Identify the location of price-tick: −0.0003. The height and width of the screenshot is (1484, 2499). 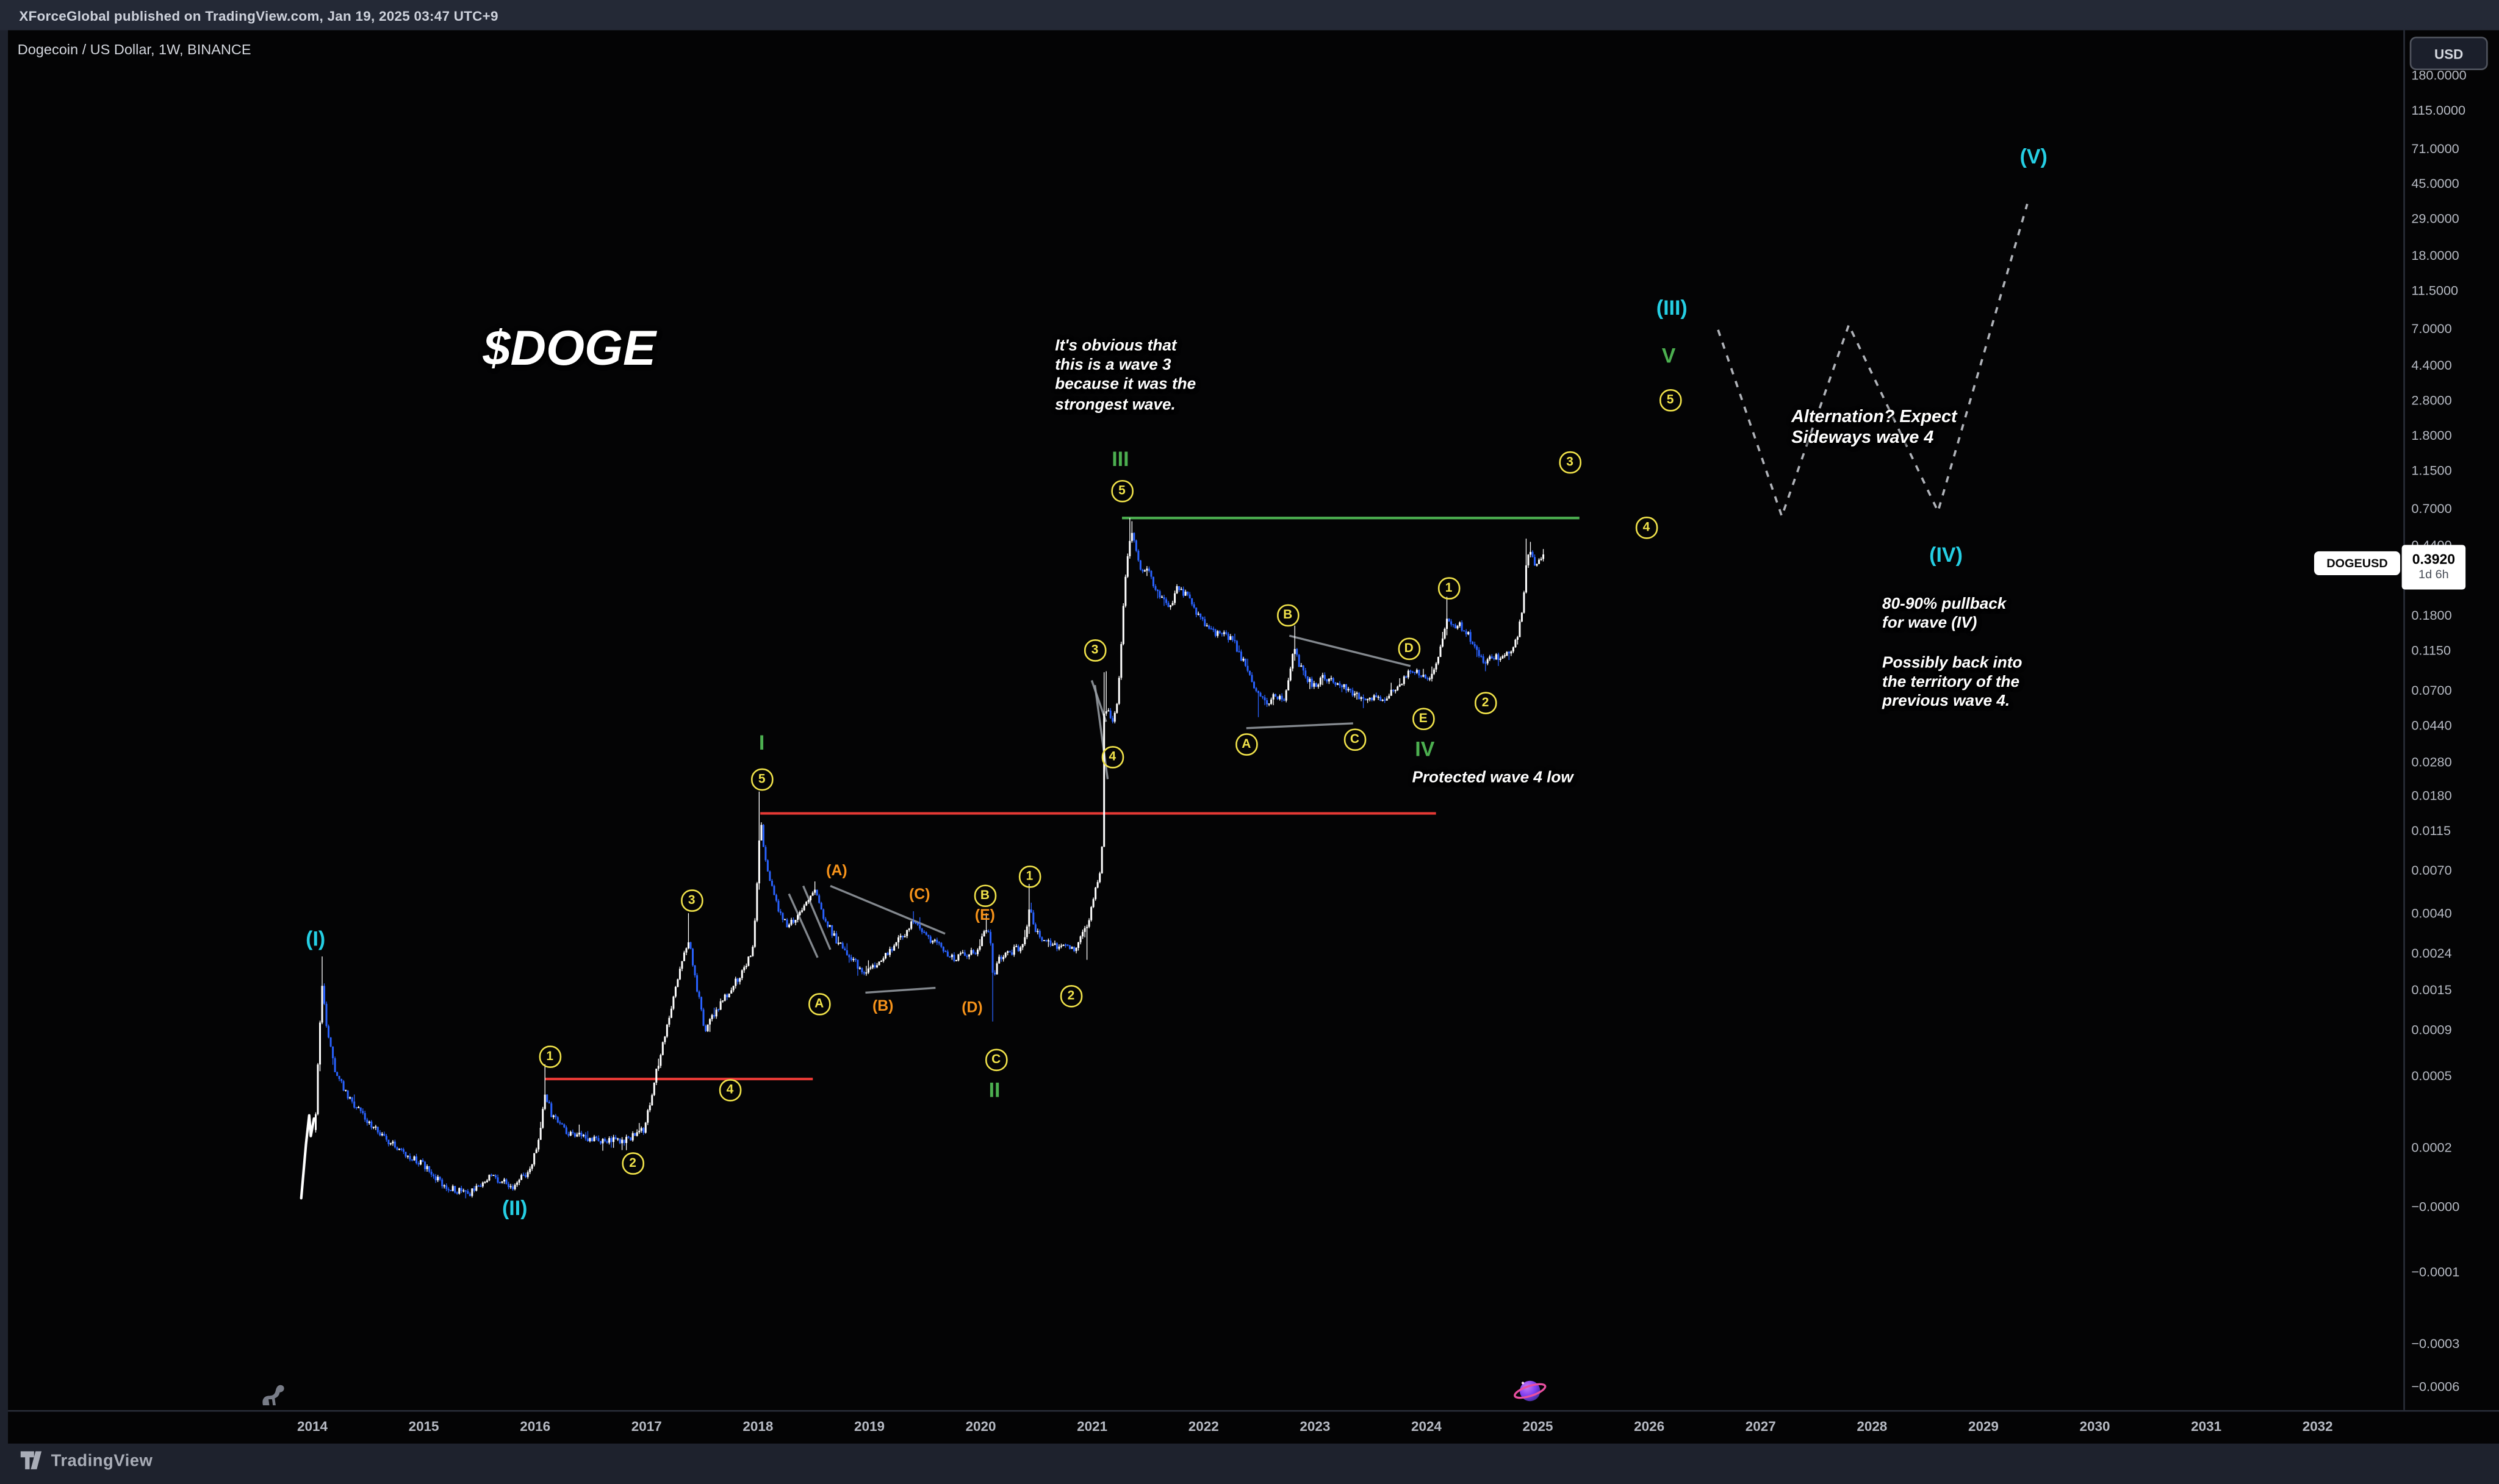
(2435, 1343).